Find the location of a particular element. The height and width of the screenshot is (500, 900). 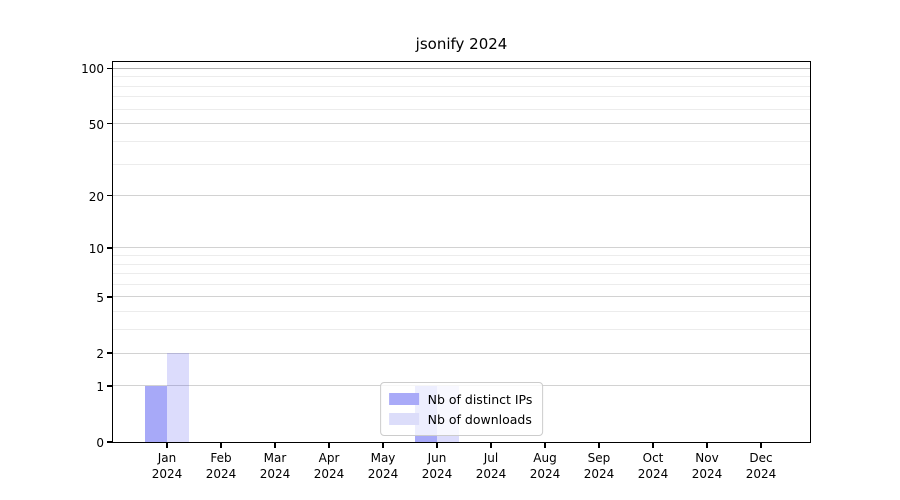

y-tick-label: 50 is located at coordinates (96, 124).